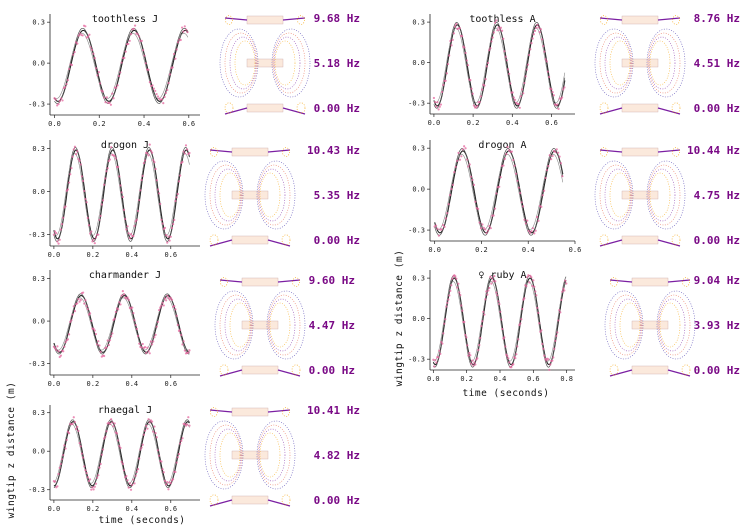 This screenshot has width=753, height=532. What do you see at coordinates (337, 18) in the screenshot?
I see `frequency-label: 9.68 Hz` at bounding box center [337, 18].